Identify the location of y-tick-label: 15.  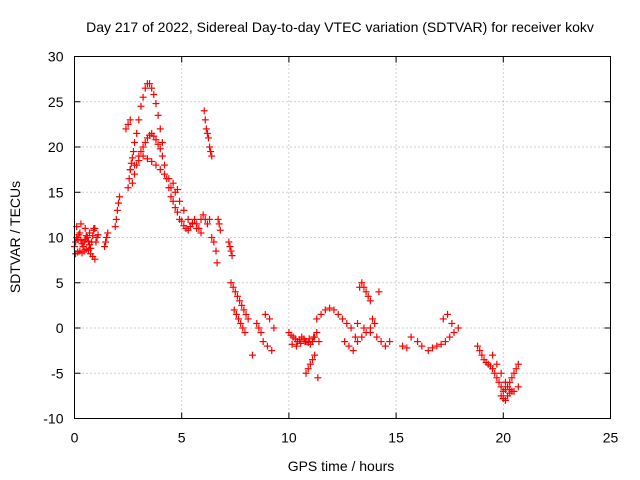
(56, 192).